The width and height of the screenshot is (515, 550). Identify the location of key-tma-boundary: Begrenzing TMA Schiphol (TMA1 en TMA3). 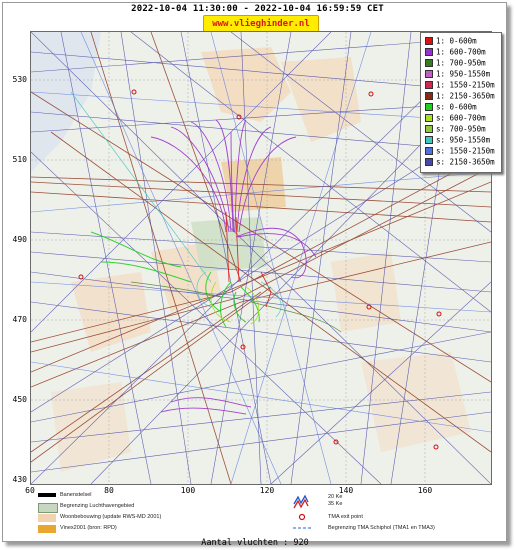
(381, 528).